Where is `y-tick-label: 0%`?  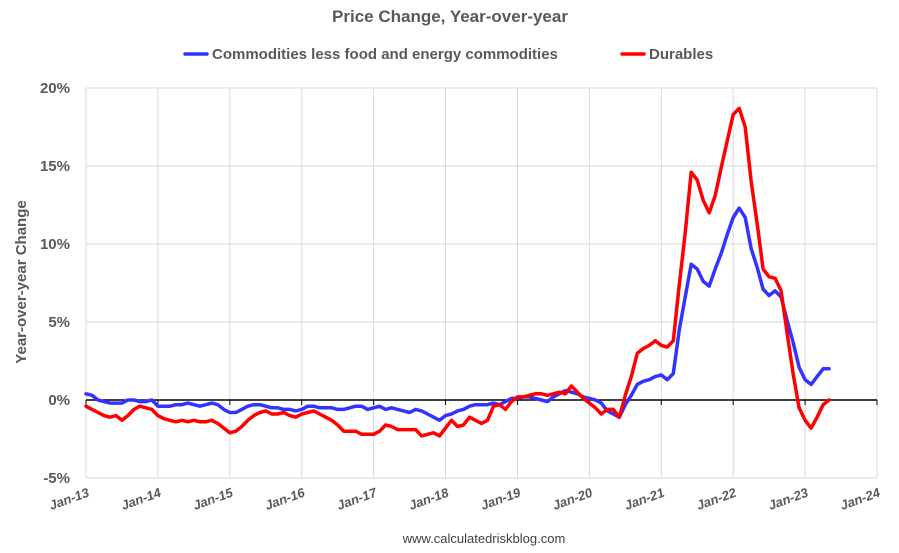
y-tick-label: 0% is located at coordinates (59, 400).